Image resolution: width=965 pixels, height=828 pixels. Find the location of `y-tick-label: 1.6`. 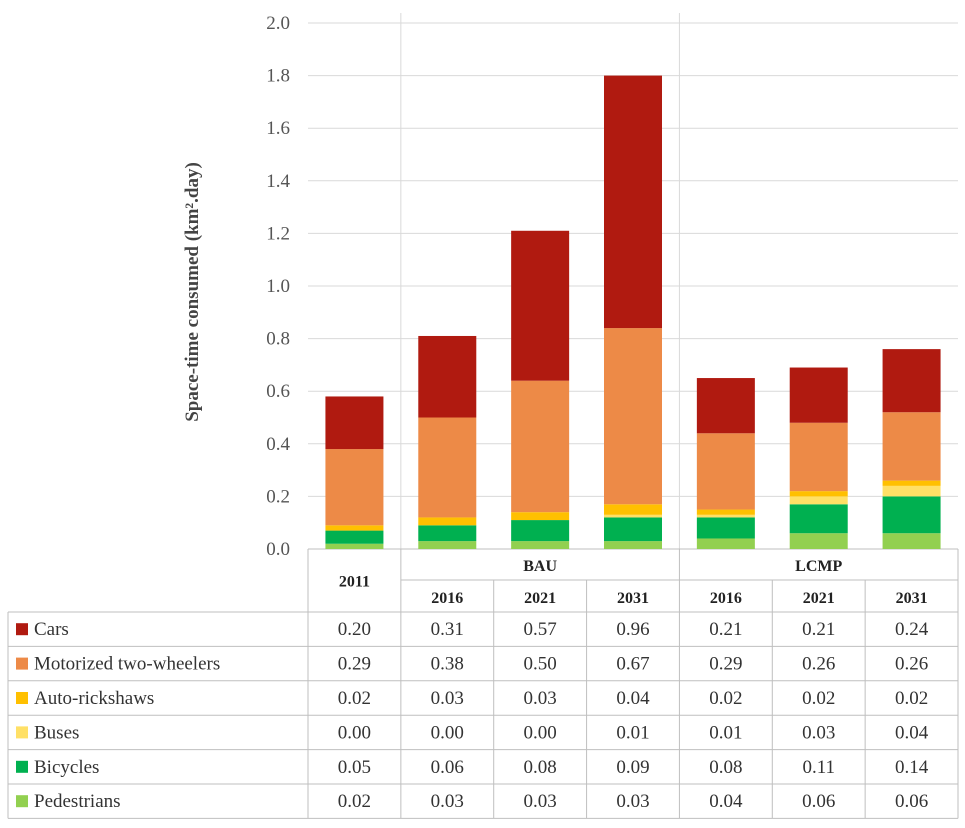

y-tick-label: 1.6 is located at coordinates (278, 128).